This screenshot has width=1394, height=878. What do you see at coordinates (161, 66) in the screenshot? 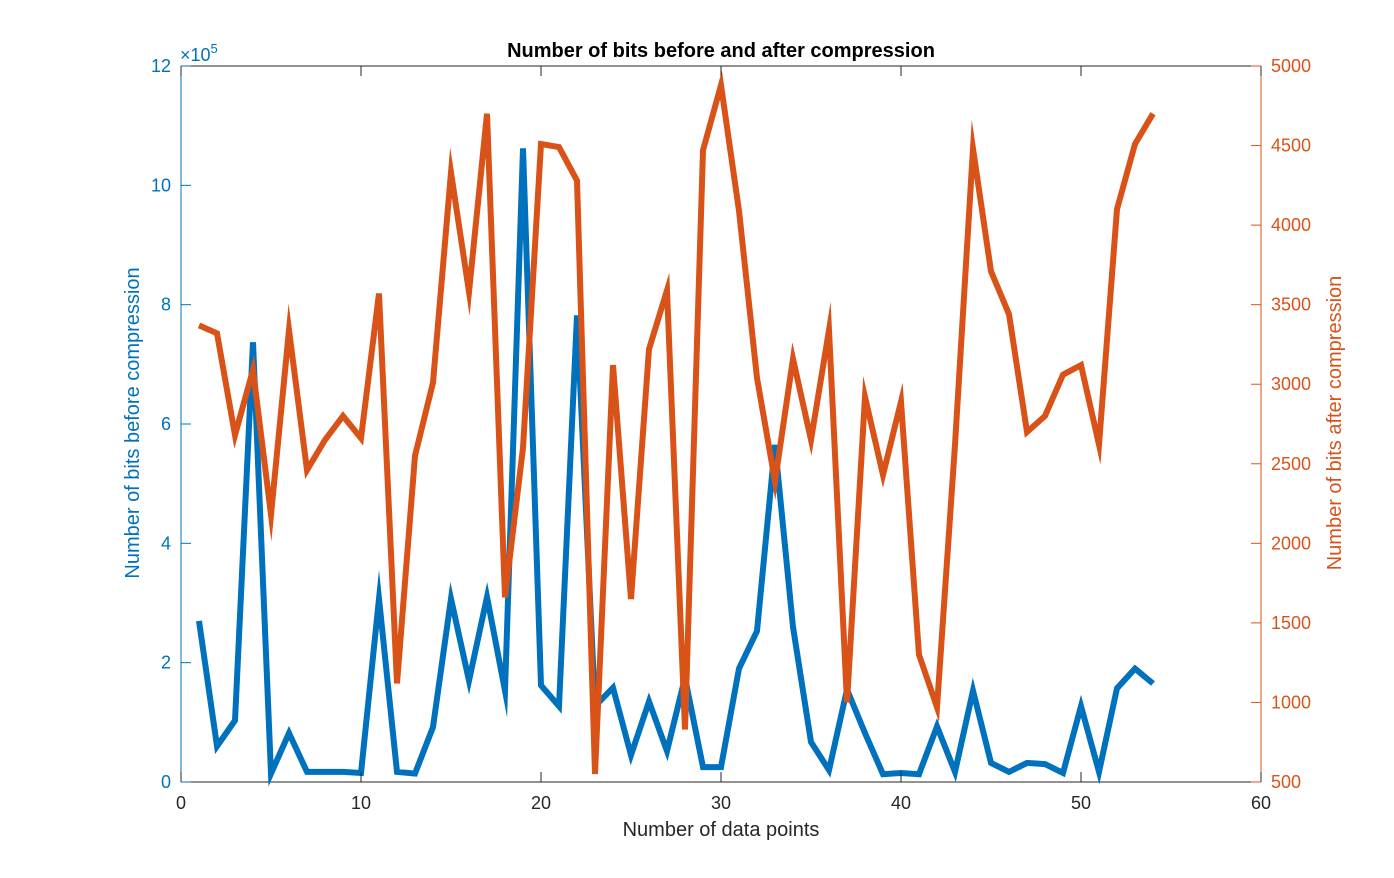
I see `left-y-tick-label: 12` at bounding box center [161, 66].